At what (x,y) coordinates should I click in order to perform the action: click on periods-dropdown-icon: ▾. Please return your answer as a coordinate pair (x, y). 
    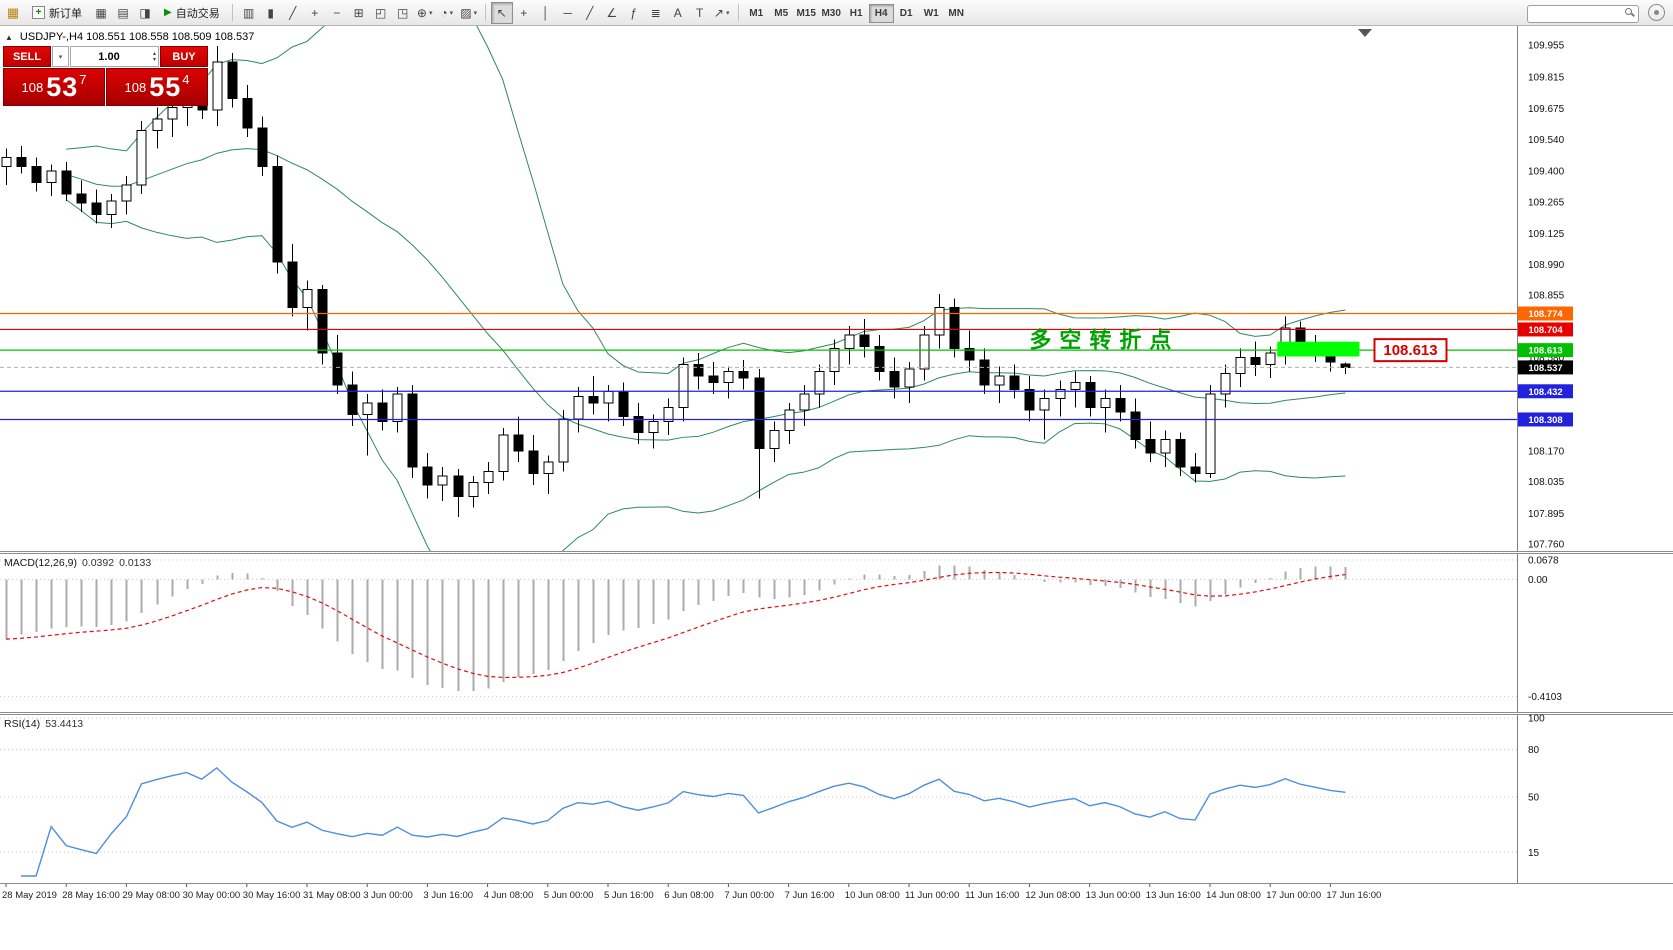
    Looking at the image, I should click on (451, 13).